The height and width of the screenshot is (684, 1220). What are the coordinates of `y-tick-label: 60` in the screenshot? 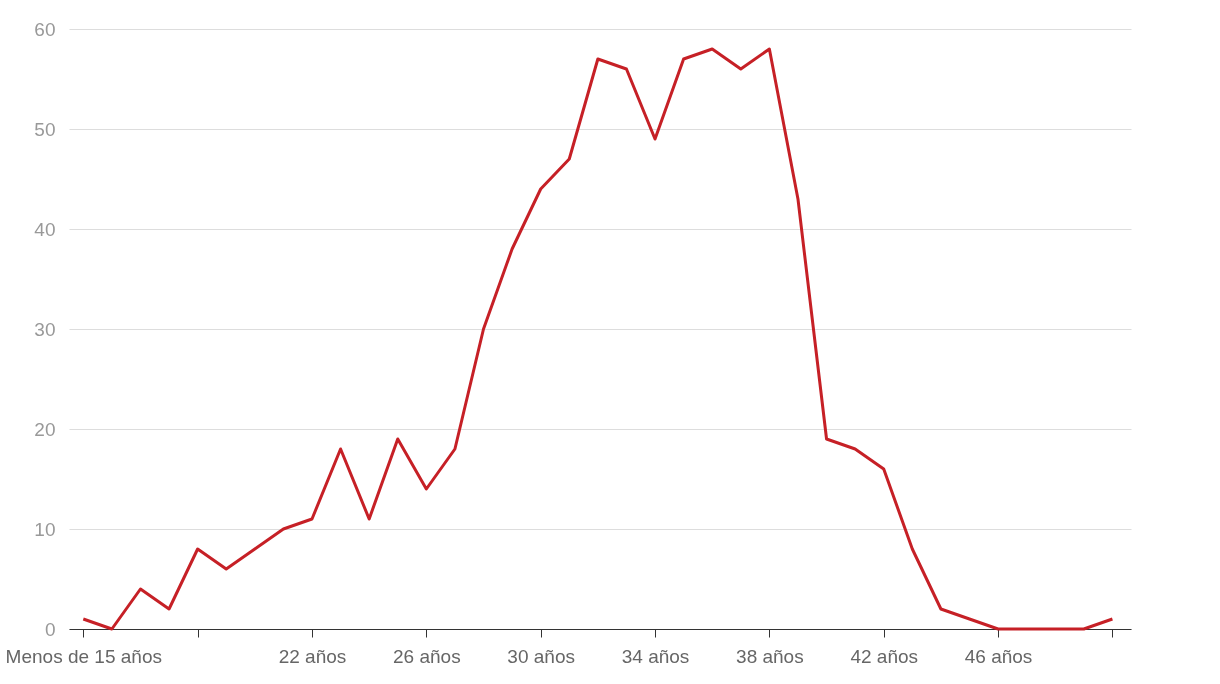 It's located at (45, 29).